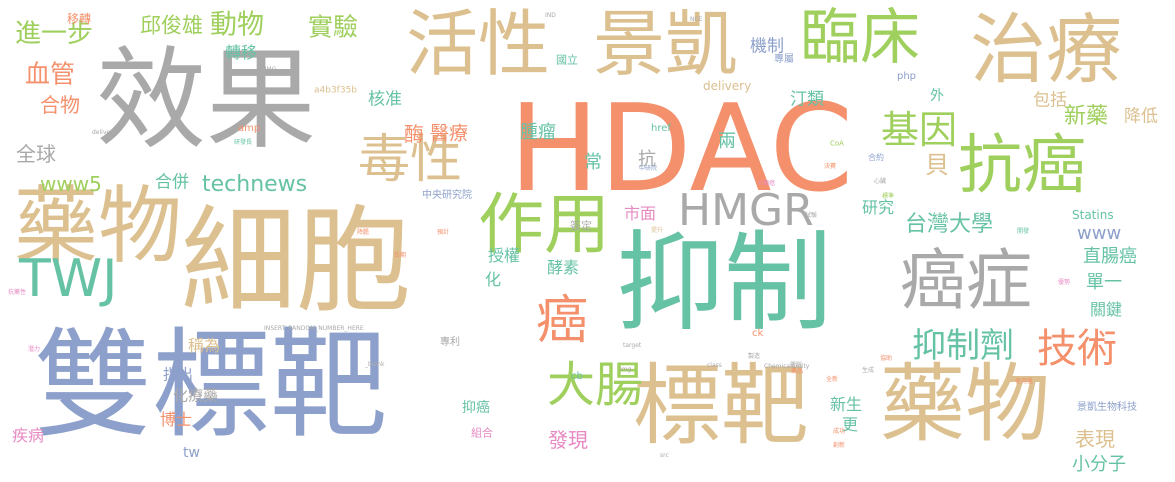 This screenshot has width=1175, height=482. I want to click on word: 決賽, so click(830, 166).